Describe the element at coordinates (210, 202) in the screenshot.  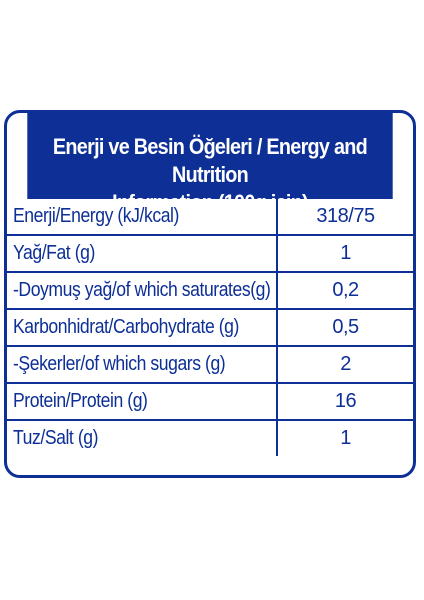
I see `header-title-line-2: Information (100g için)` at that location.